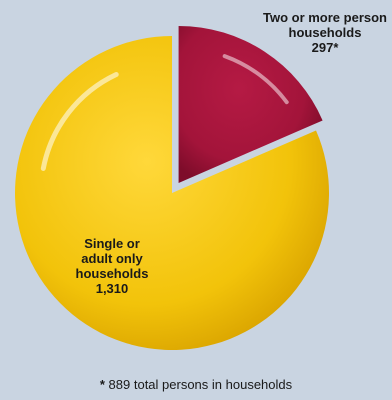 The width and height of the screenshot is (392, 400). I want to click on footnote-marker: *, so click(102, 384).